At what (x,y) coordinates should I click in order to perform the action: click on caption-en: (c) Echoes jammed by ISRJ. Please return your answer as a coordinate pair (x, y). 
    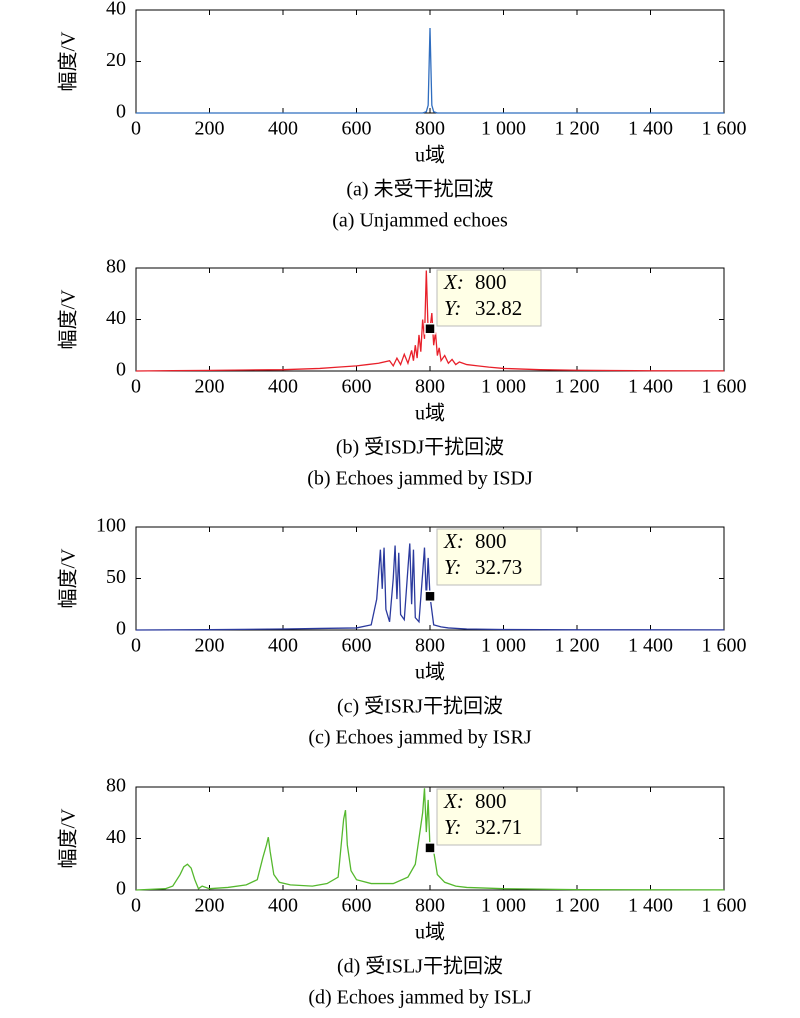
    Looking at the image, I should click on (419, 738).